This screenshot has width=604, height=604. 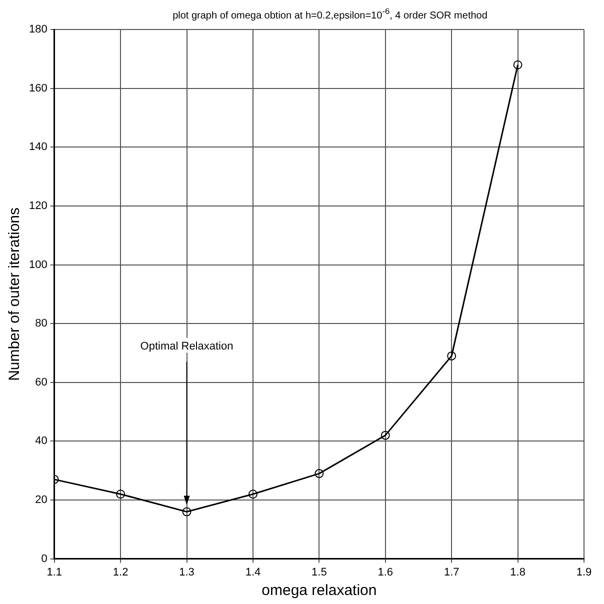 I want to click on chart-title: plot graph of omega obtion at h=0.2,epsilon=10$^{-6}$, 4 order SOR method, so click(x=330, y=14).